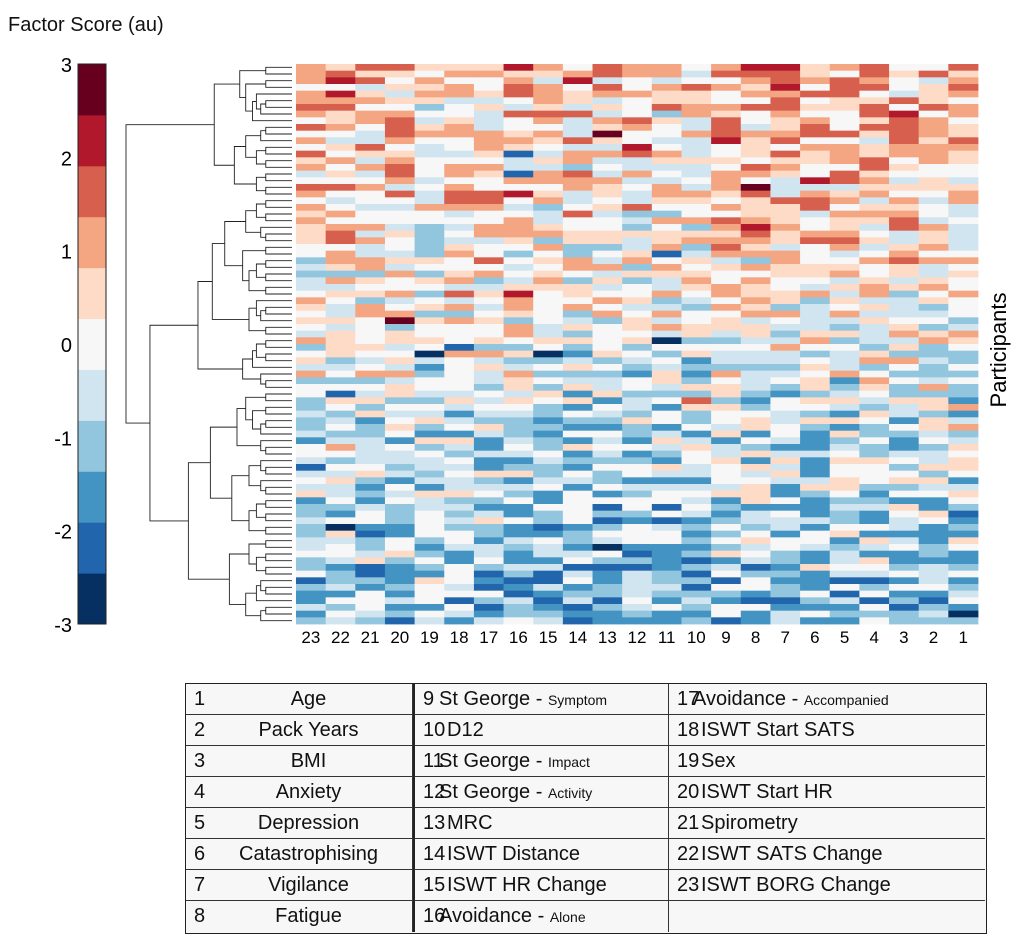  What do you see at coordinates (299, 730) in the screenshot?
I see `legend-variable-name: Pack Years` at bounding box center [299, 730].